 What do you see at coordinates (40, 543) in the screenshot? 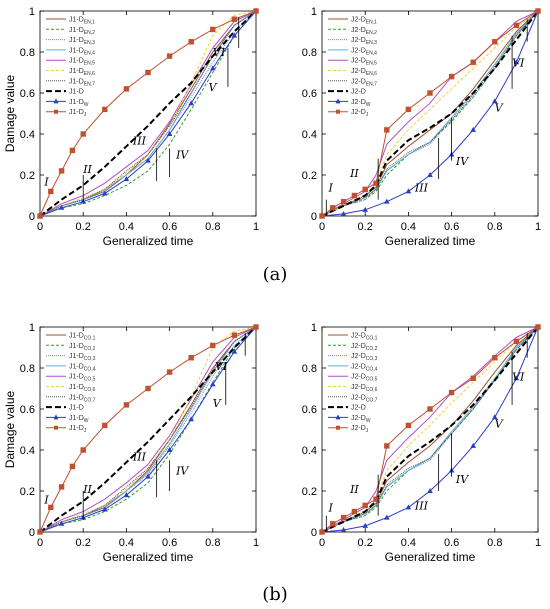
I see `x-tick-label: 0` at bounding box center [40, 543].